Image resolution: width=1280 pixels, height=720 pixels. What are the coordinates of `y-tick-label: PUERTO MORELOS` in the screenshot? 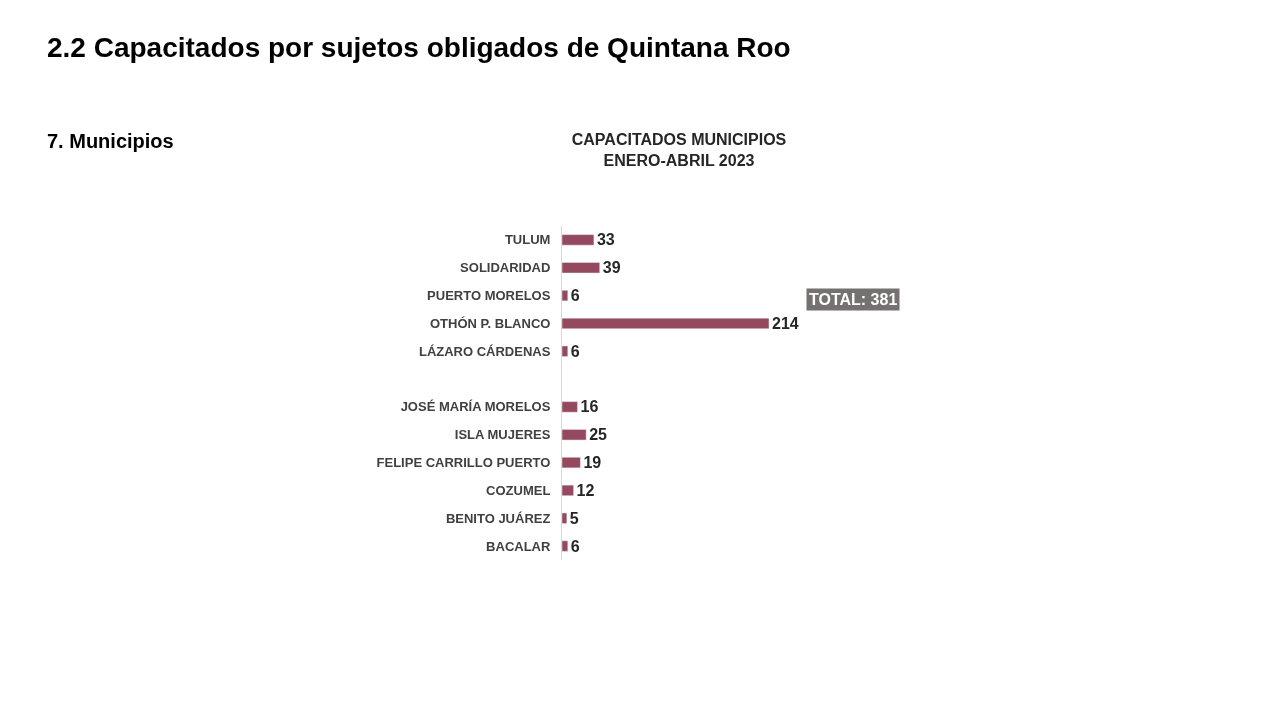 It's located at (489, 296).